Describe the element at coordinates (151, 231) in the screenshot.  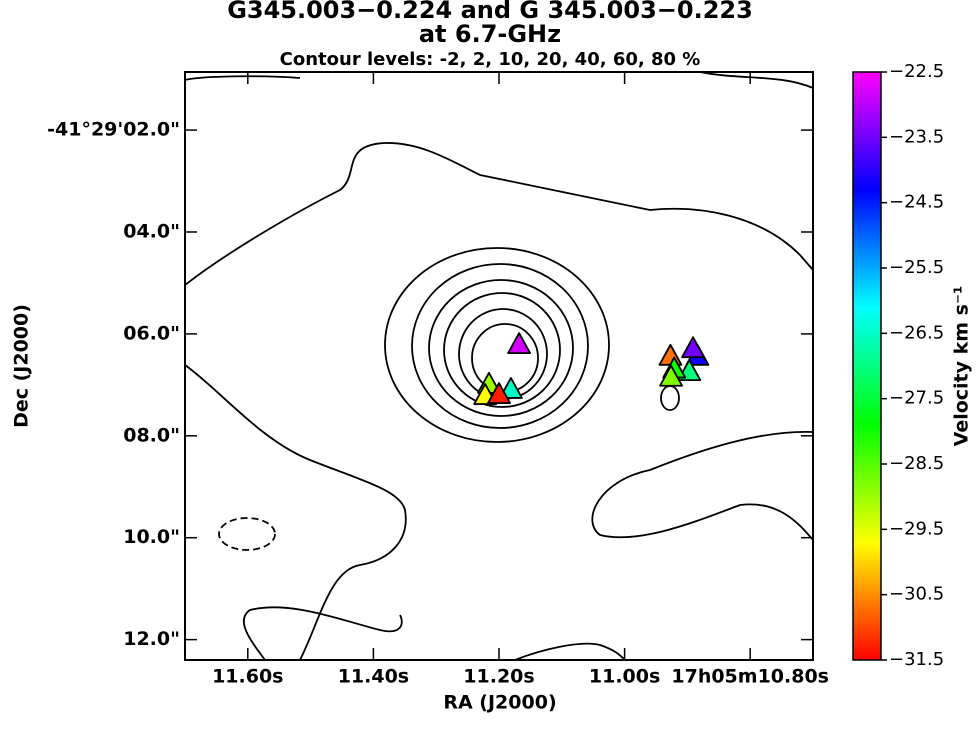
I see `y-tick-label: 04.0"` at that location.